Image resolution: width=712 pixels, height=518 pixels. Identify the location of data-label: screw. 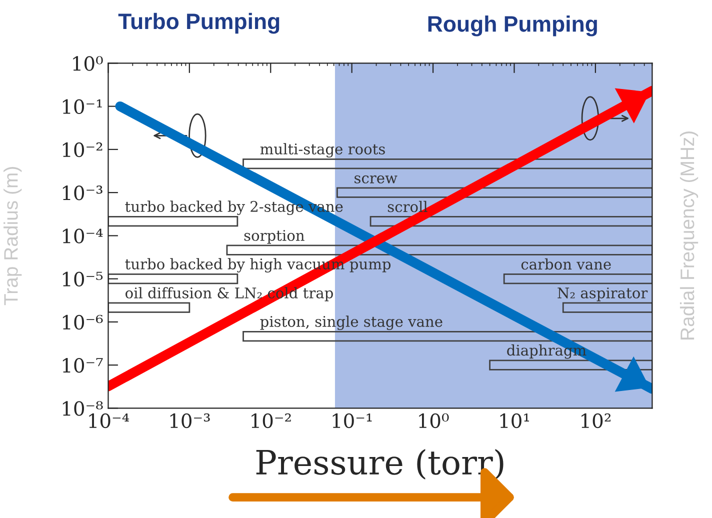
(376, 179).